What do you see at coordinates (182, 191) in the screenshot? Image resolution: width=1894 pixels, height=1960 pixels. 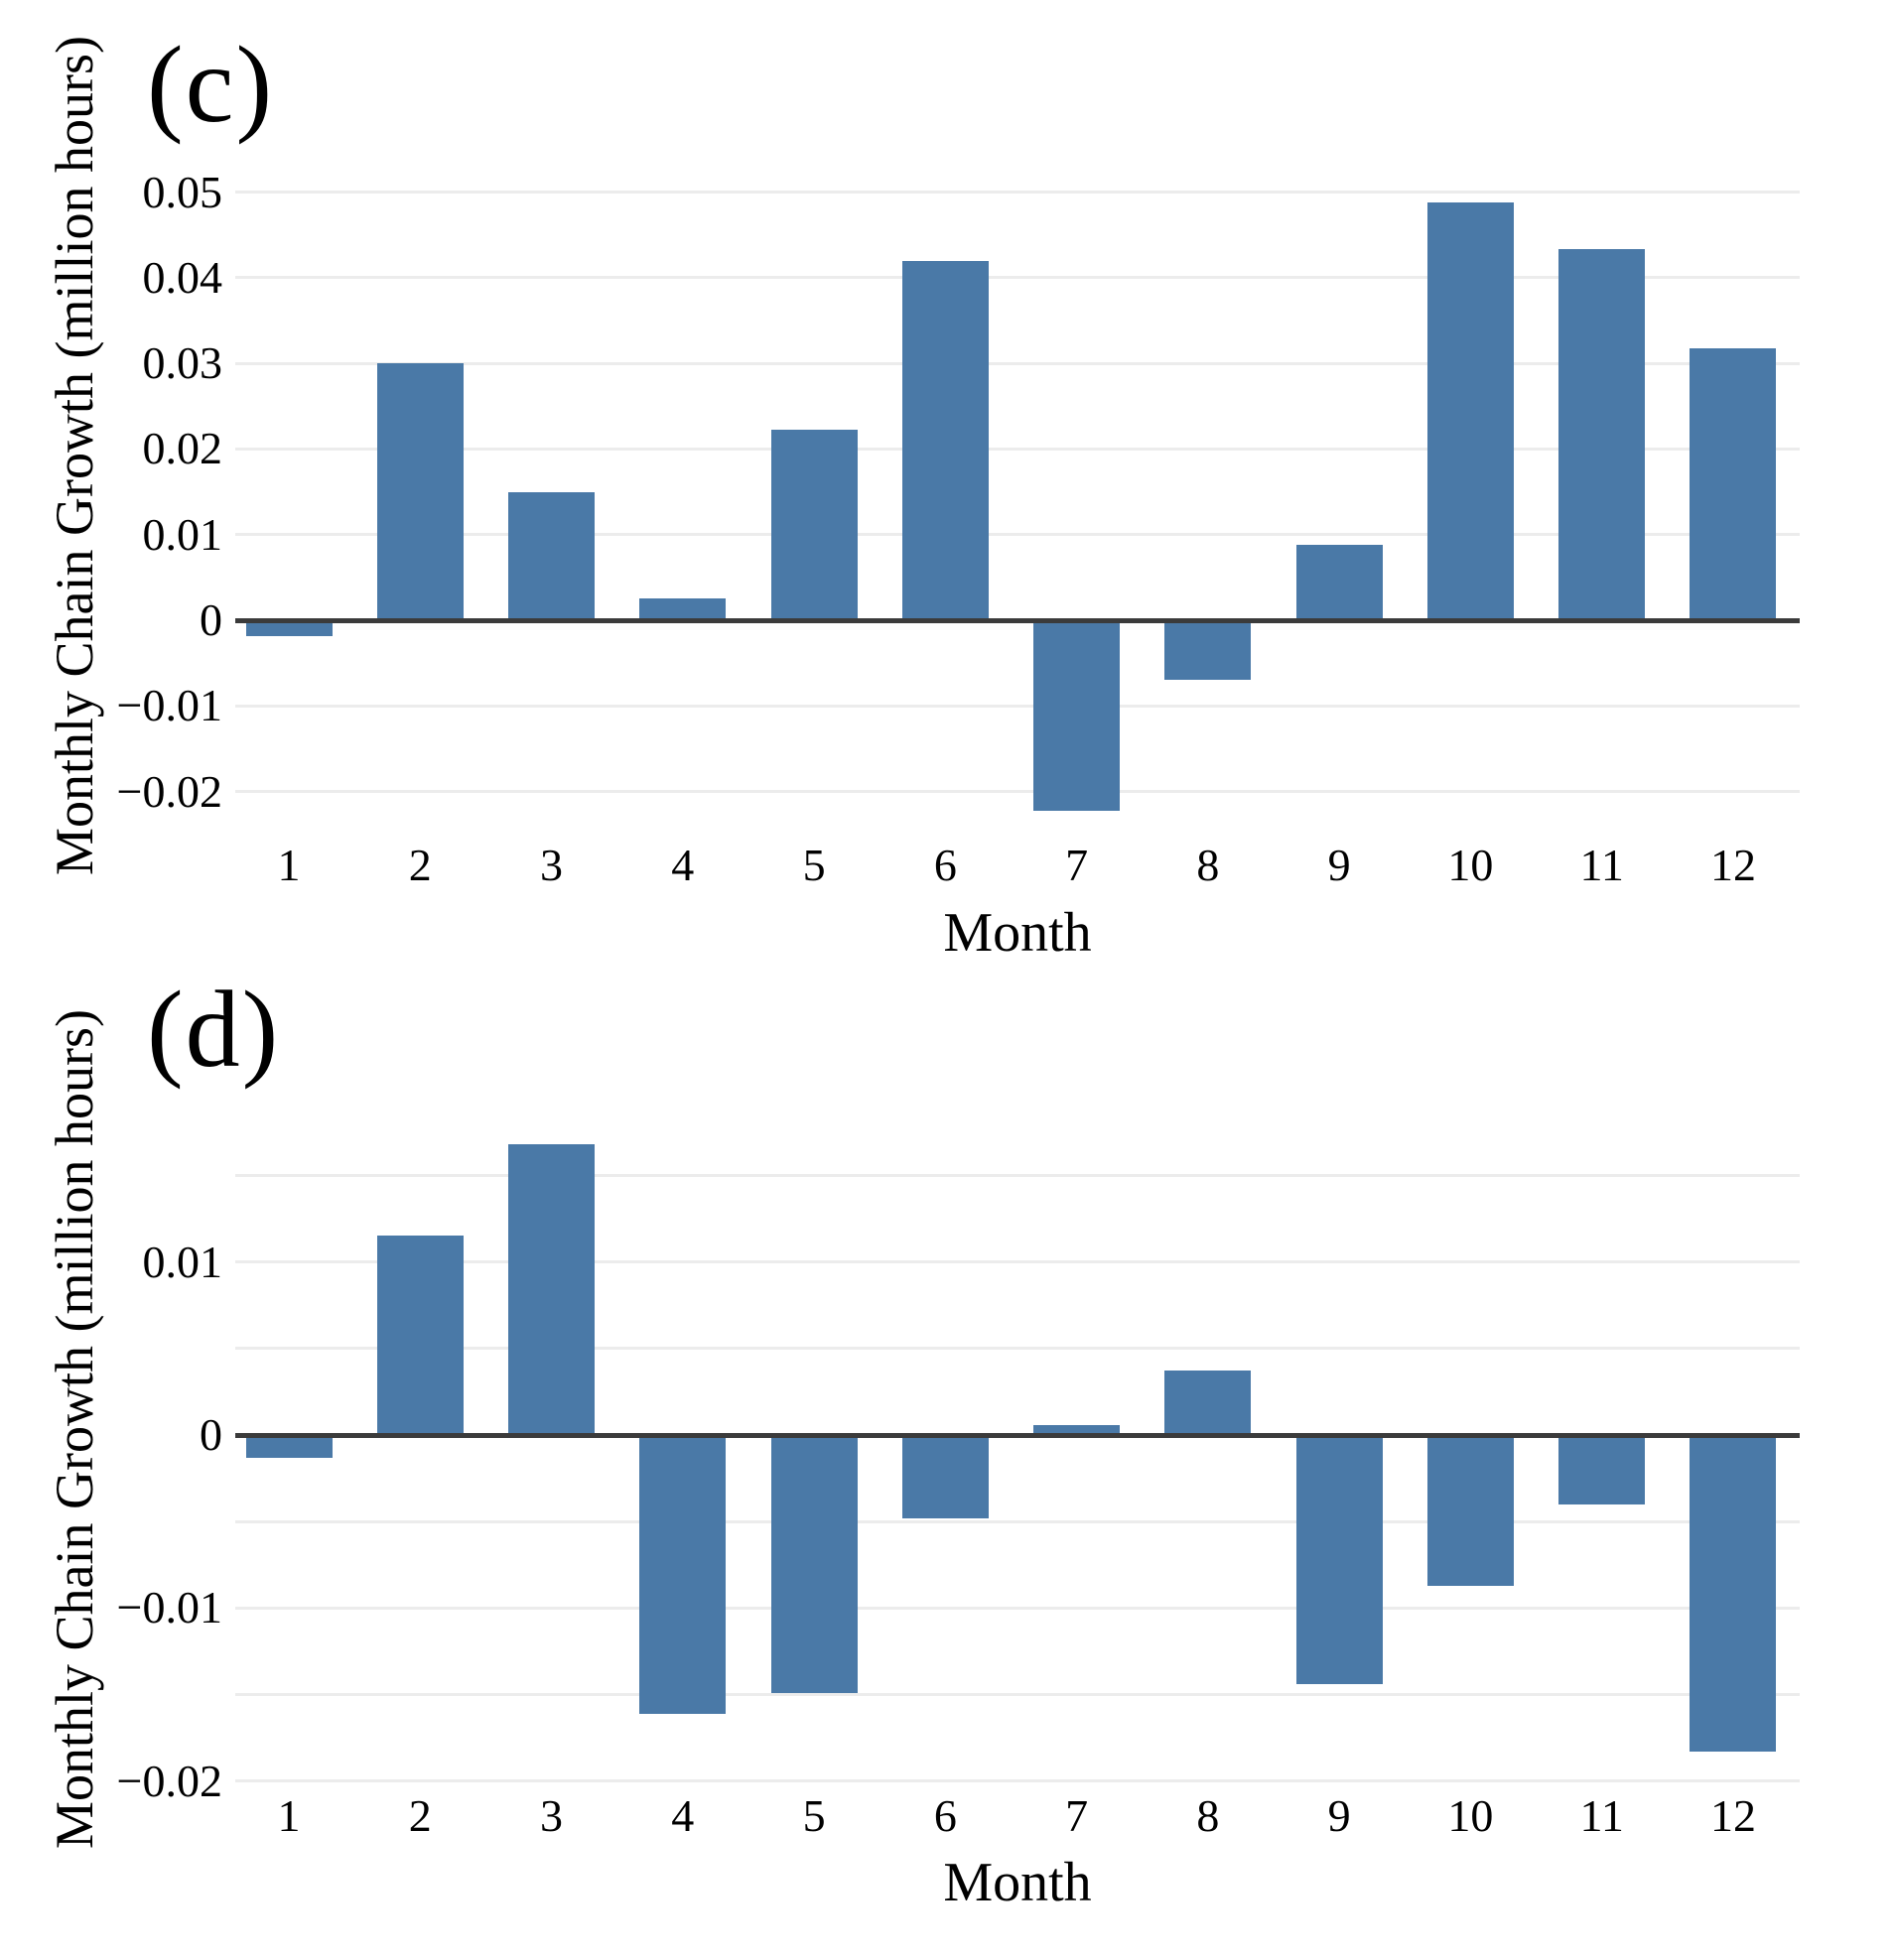 I see `y-tick-label: 0.05` at bounding box center [182, 191].